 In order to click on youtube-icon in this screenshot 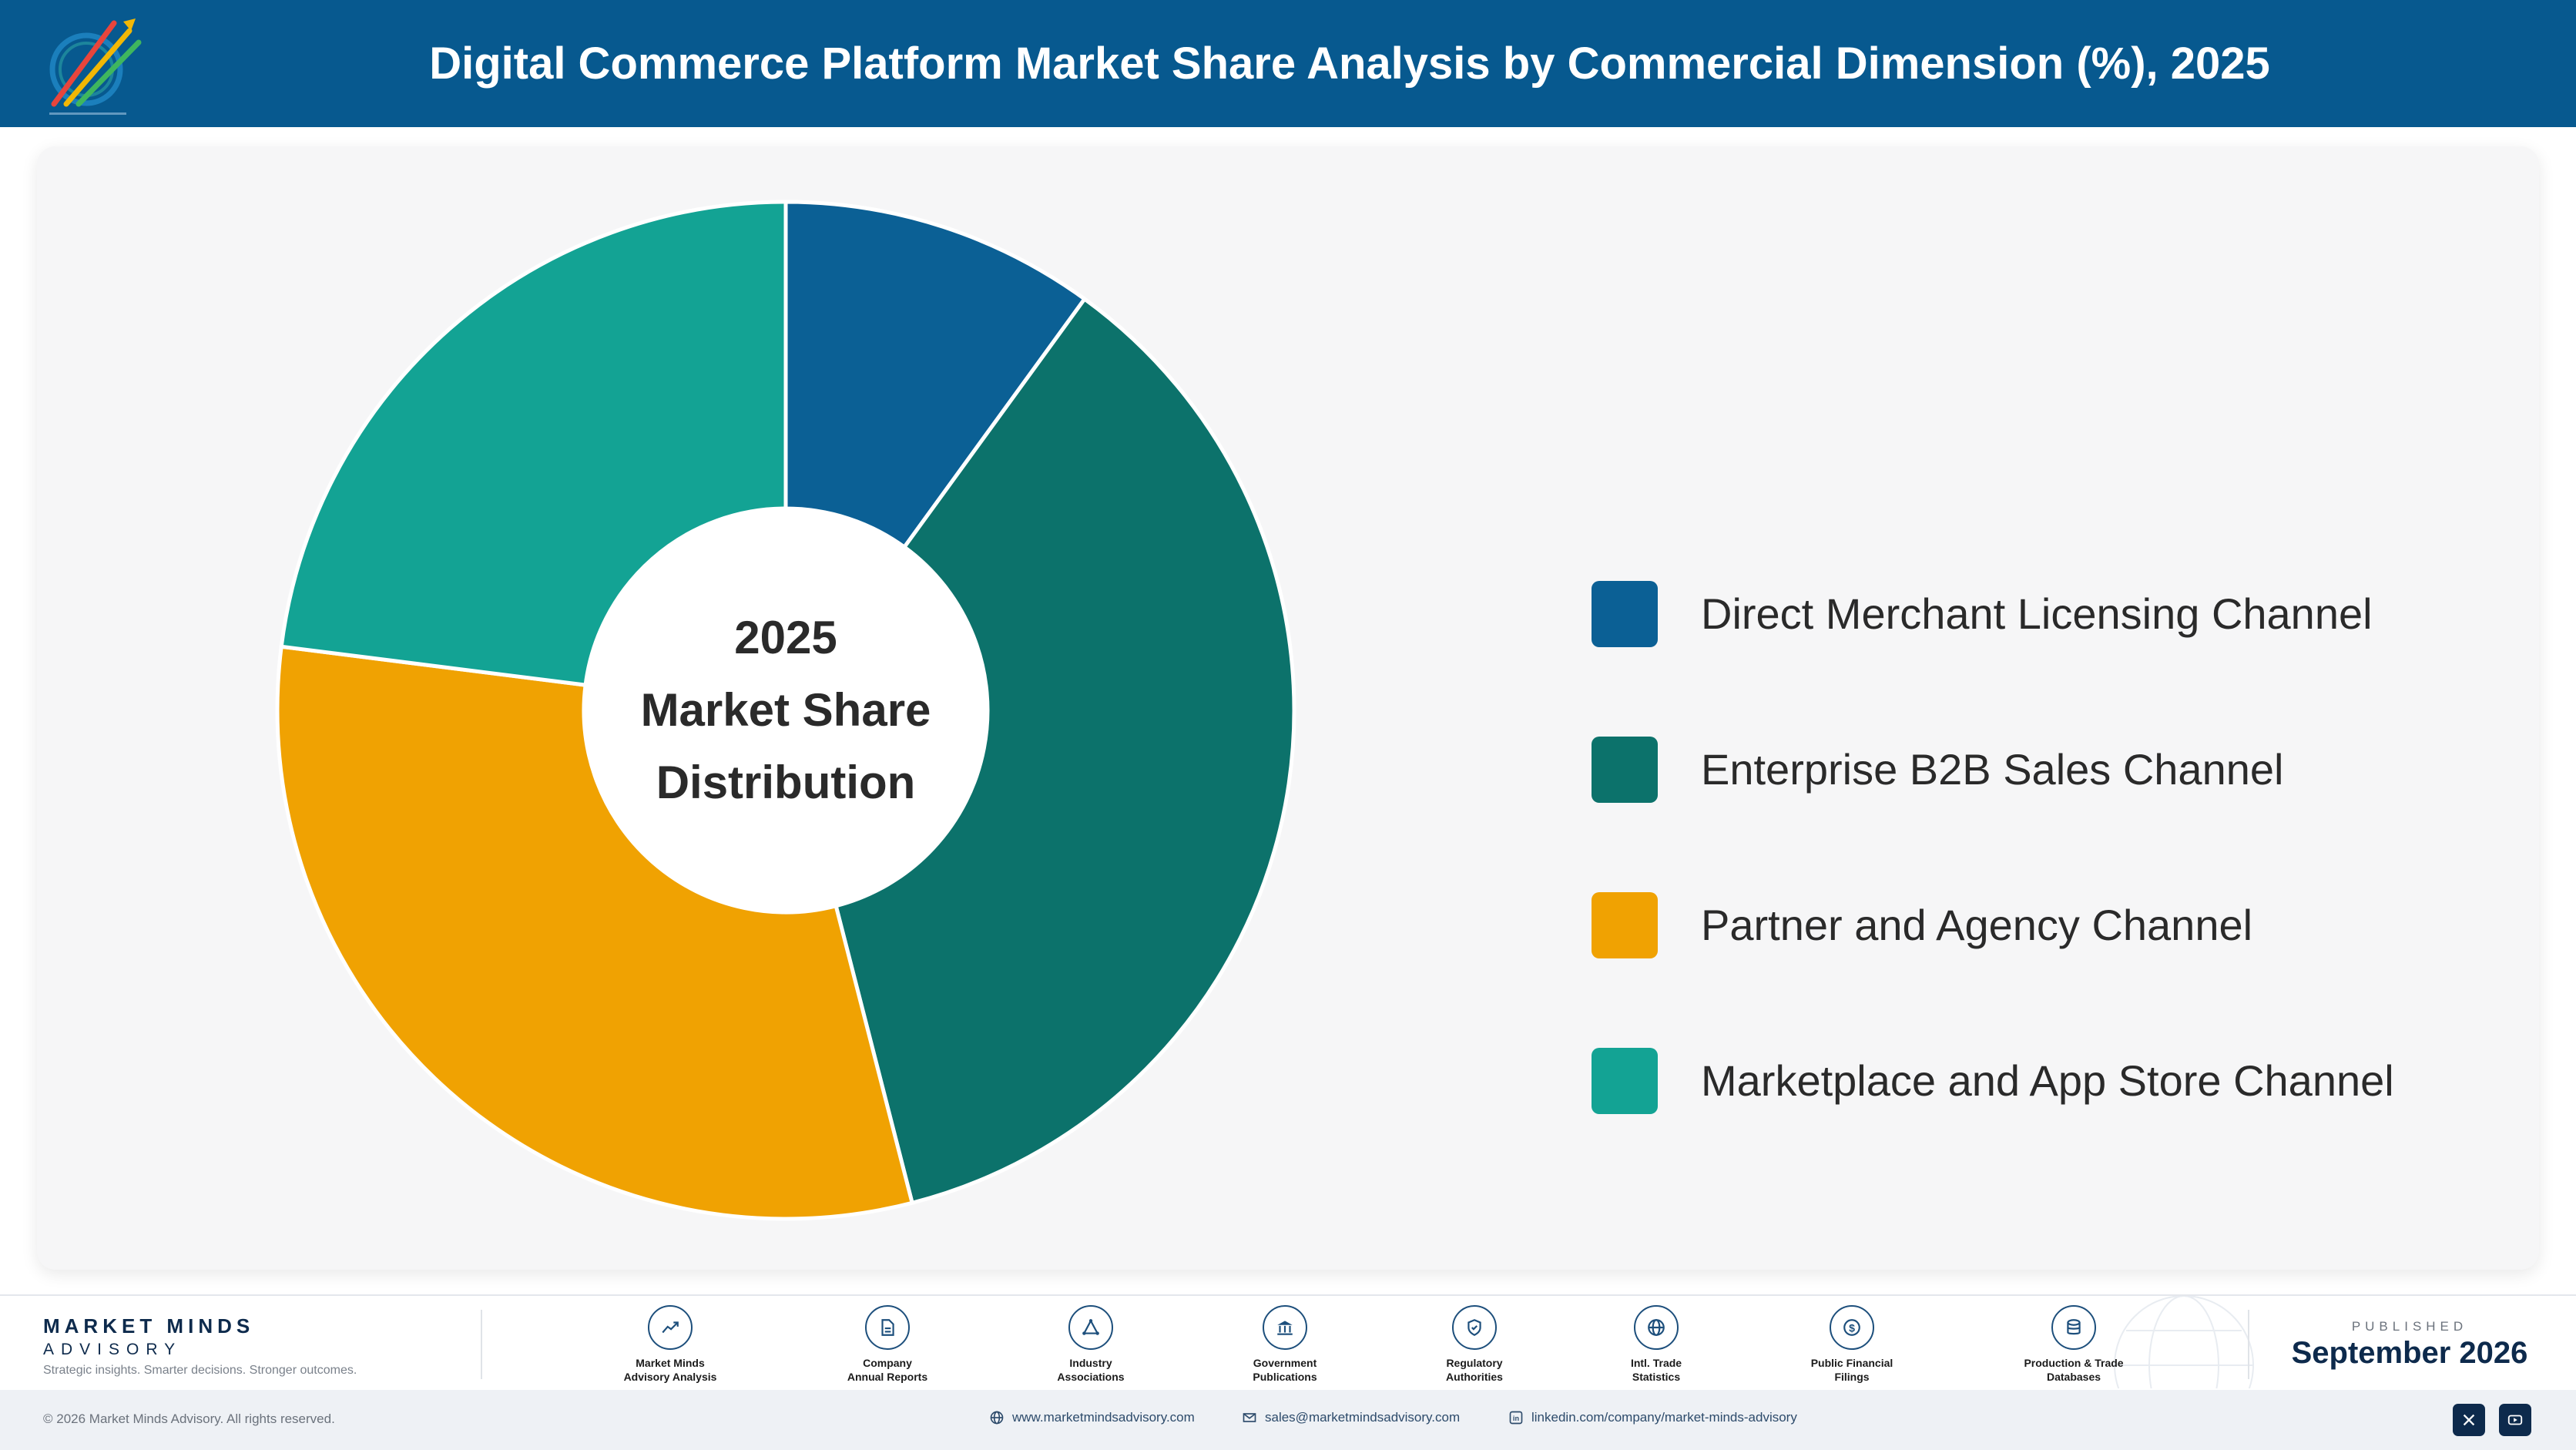, I will do `click(2515, 1420)`.